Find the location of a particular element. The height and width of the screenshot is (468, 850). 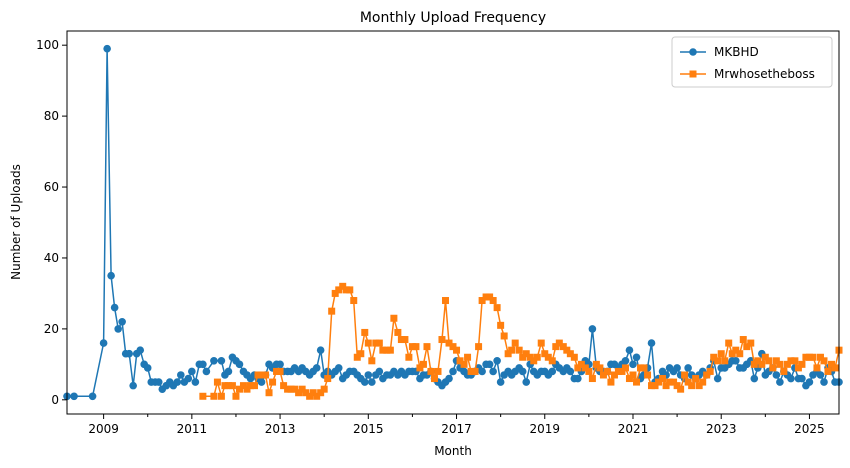

y-tick-label: 20 is located at coordinates (51, 329).